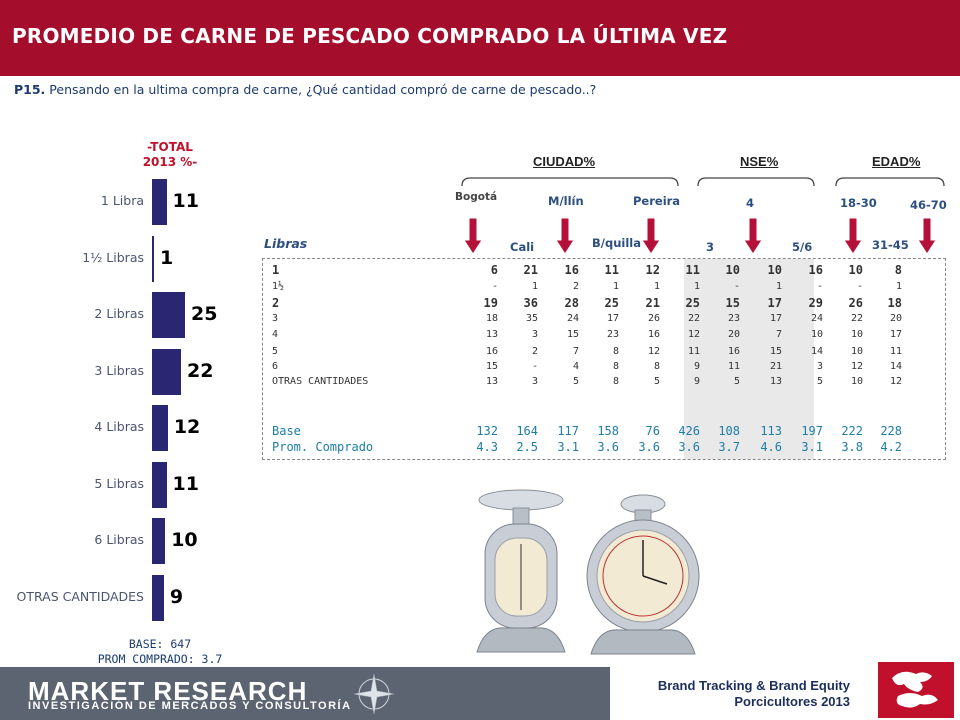 This screenshot has width=960, height=720. Describe the element at coordinates (80, 596) in the screenshot. I see `bar-label: OTRAS CANTIDADES` at that location.